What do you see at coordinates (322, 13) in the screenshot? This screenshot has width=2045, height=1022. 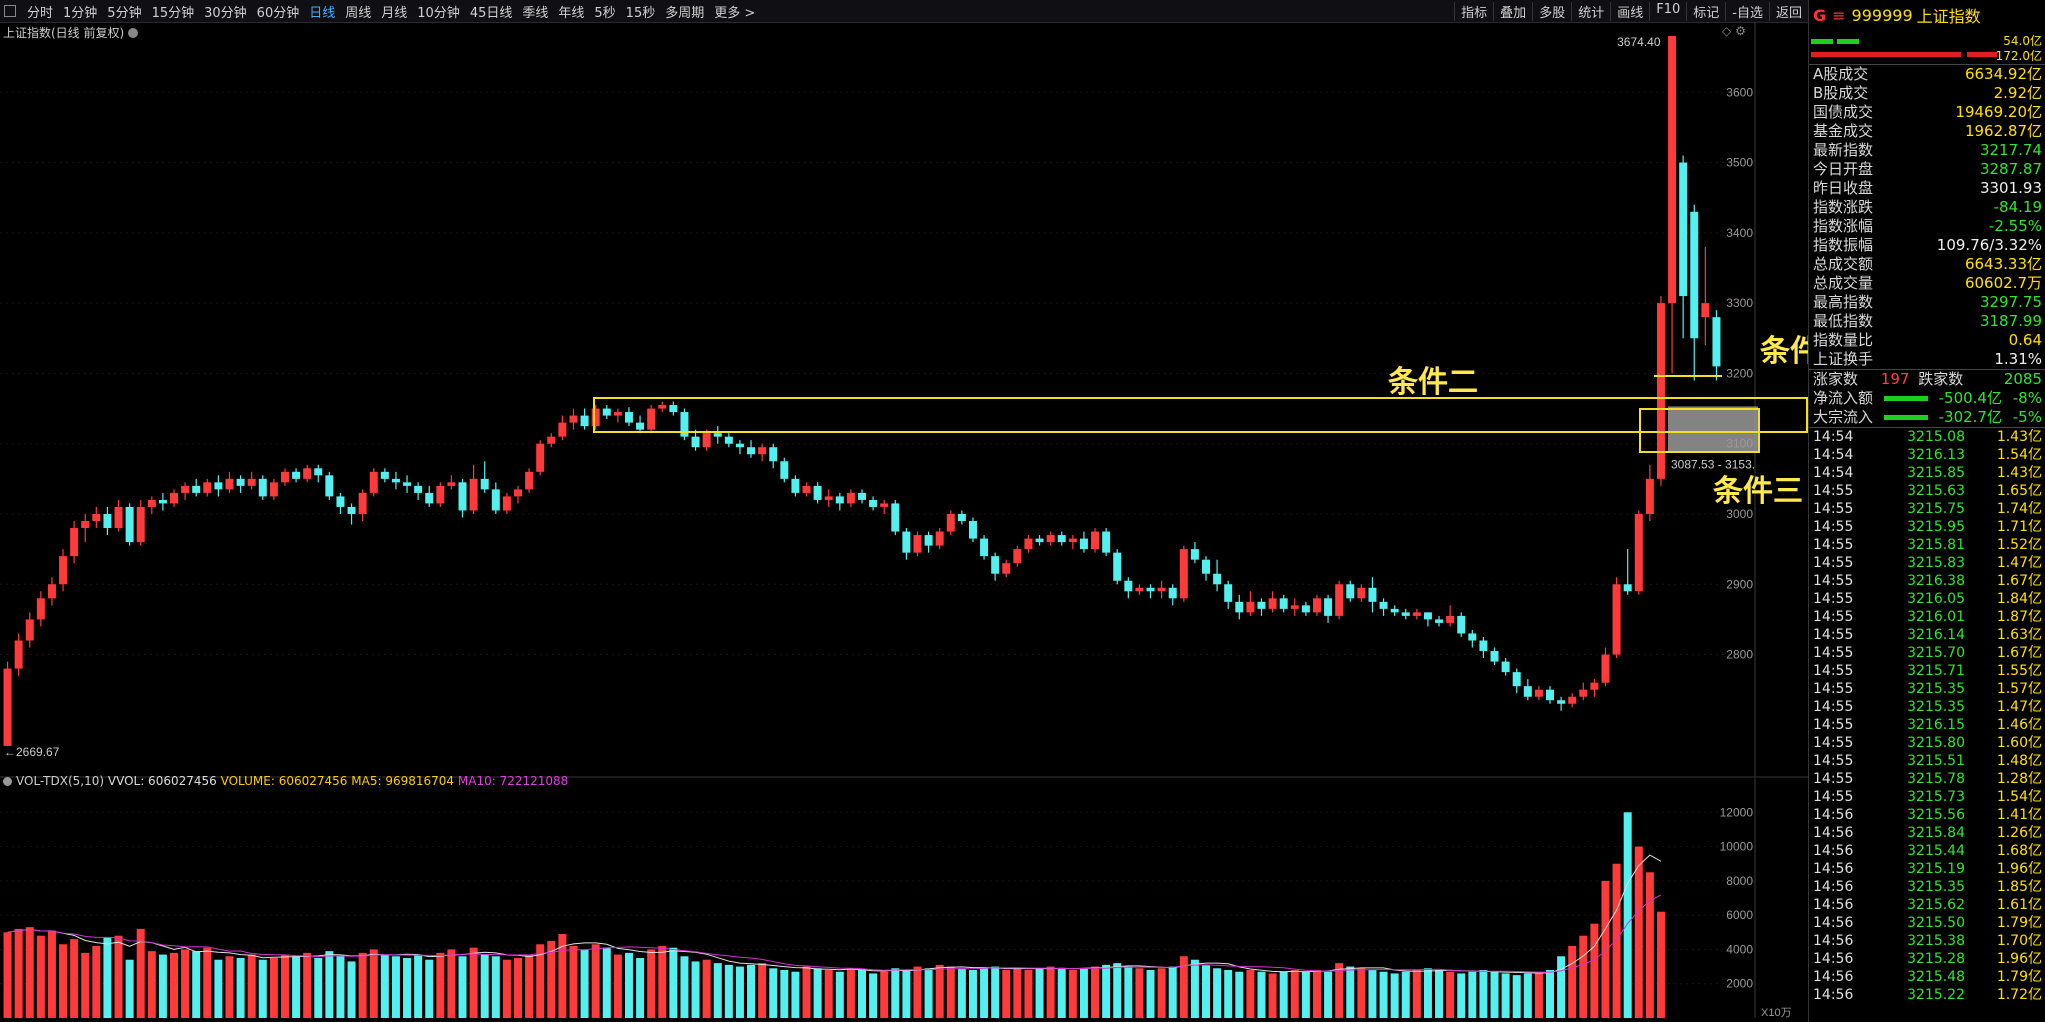 I see `period-tab: 日线` at bounding box center [322, 13].